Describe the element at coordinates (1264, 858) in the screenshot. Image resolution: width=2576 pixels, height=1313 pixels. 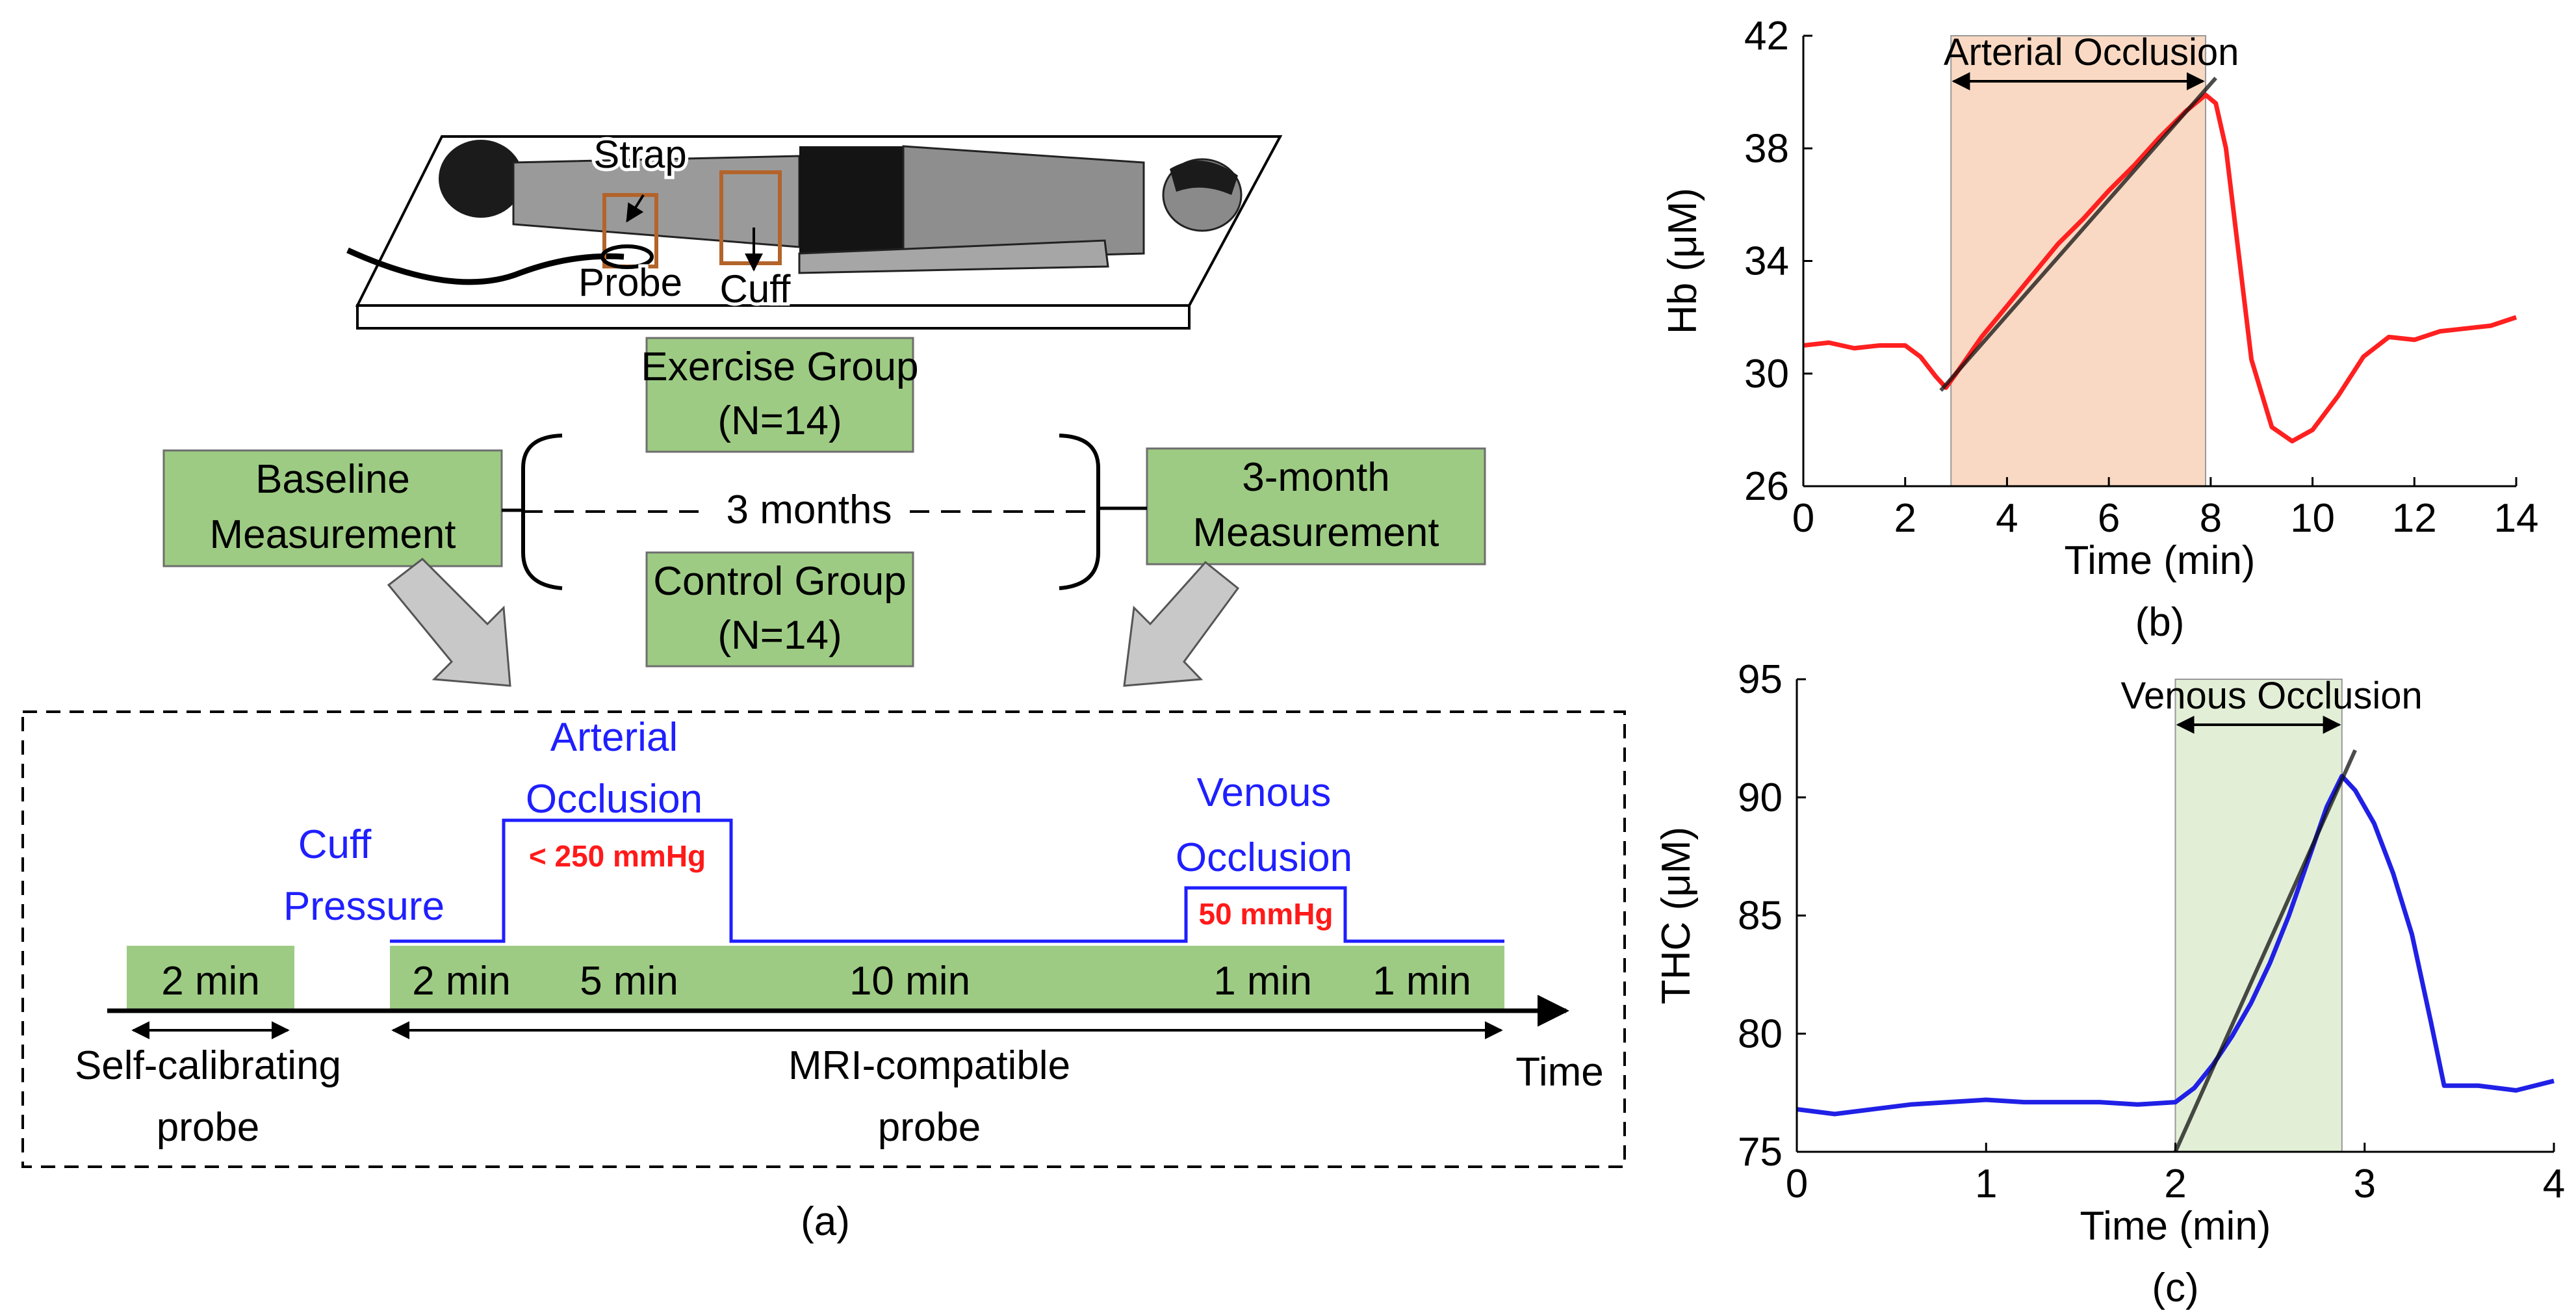
I see `venous-occlusion-line2: Occlusion` at that location.